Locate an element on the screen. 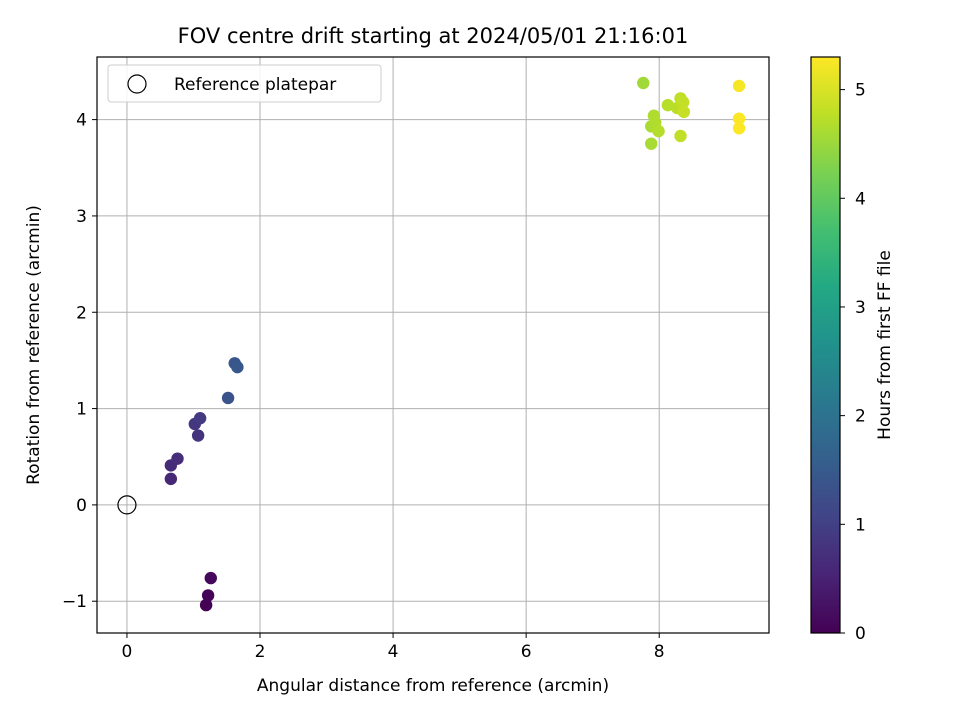  x-tick-label: 4 is located at coordinates (393, 652).